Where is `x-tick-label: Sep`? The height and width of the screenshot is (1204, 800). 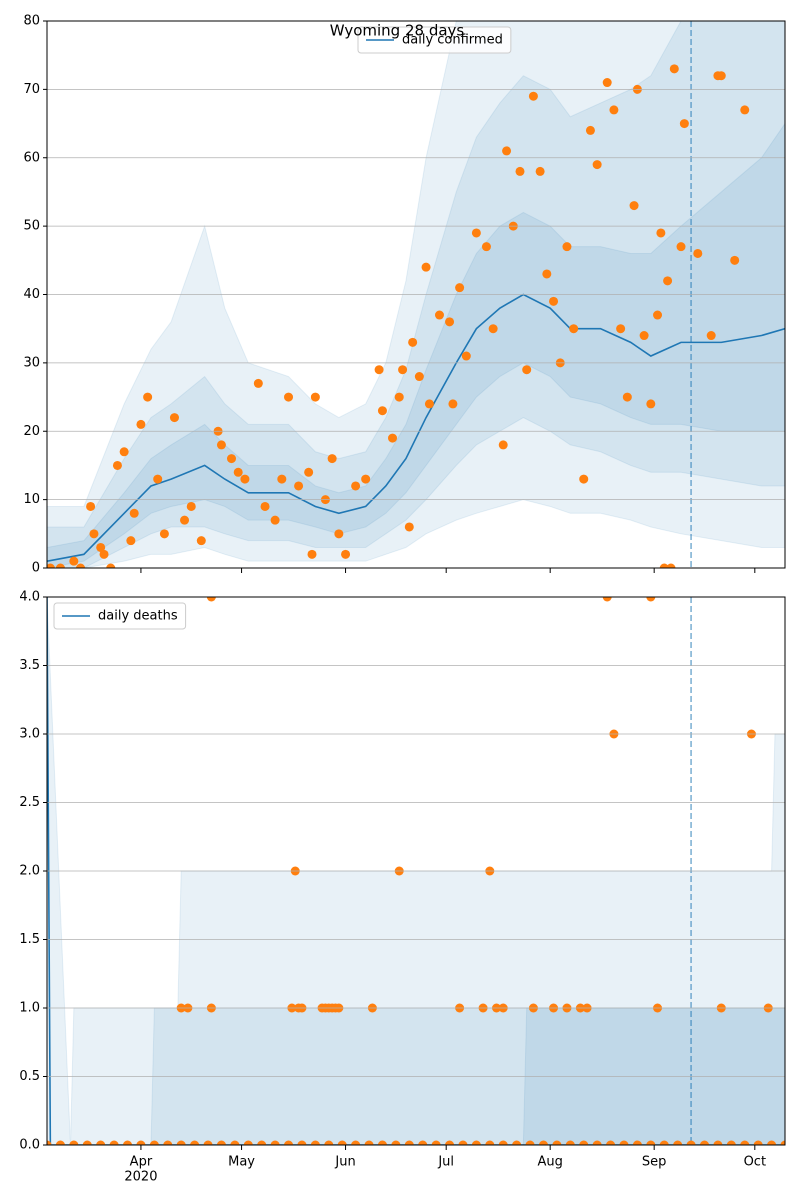 x-tick-label: Sep is located at coordinates (654, 1162).